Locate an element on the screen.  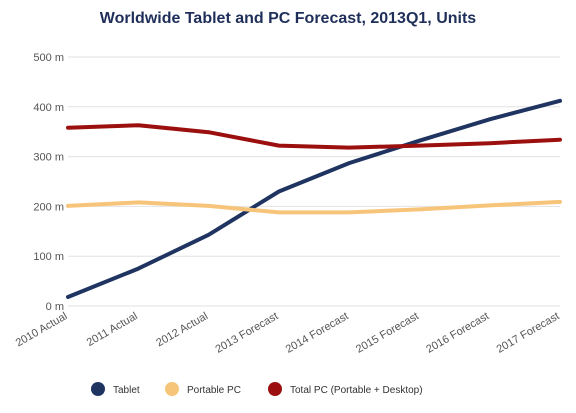
x-tick-label: 2015 Forecast is located at coordinates (387, 333).